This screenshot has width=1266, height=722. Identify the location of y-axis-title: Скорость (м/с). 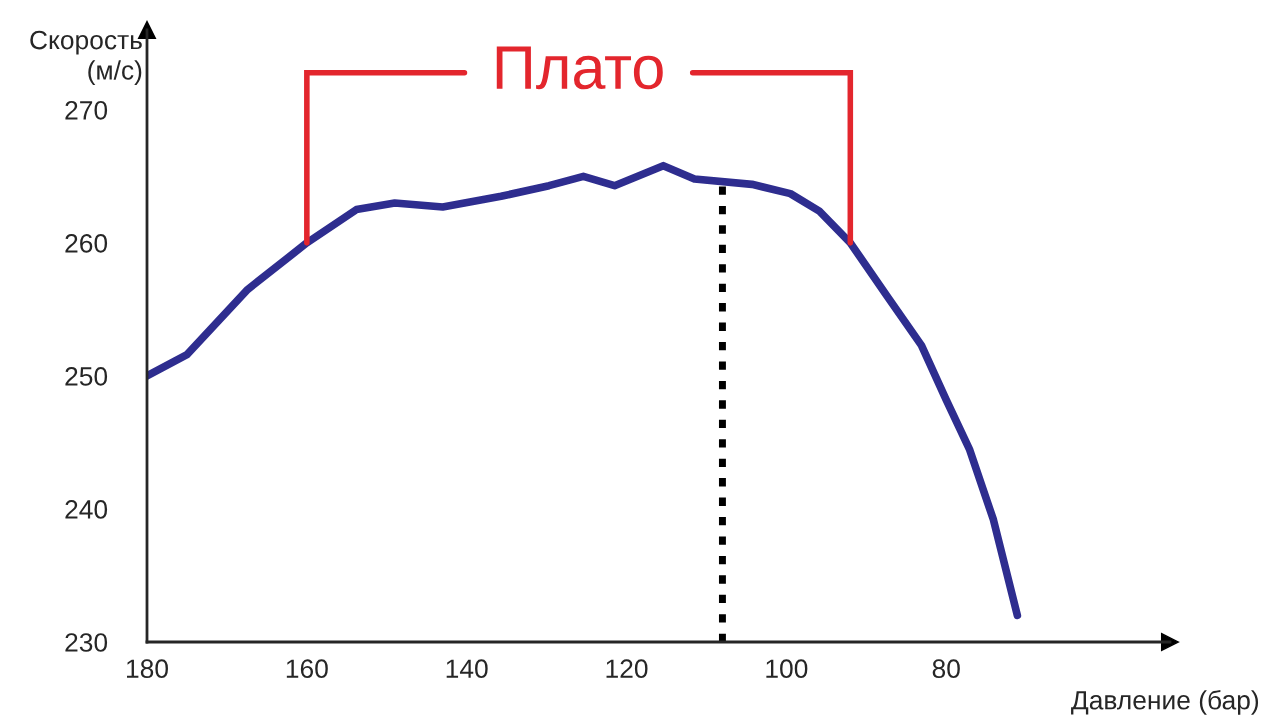
(86, 57).